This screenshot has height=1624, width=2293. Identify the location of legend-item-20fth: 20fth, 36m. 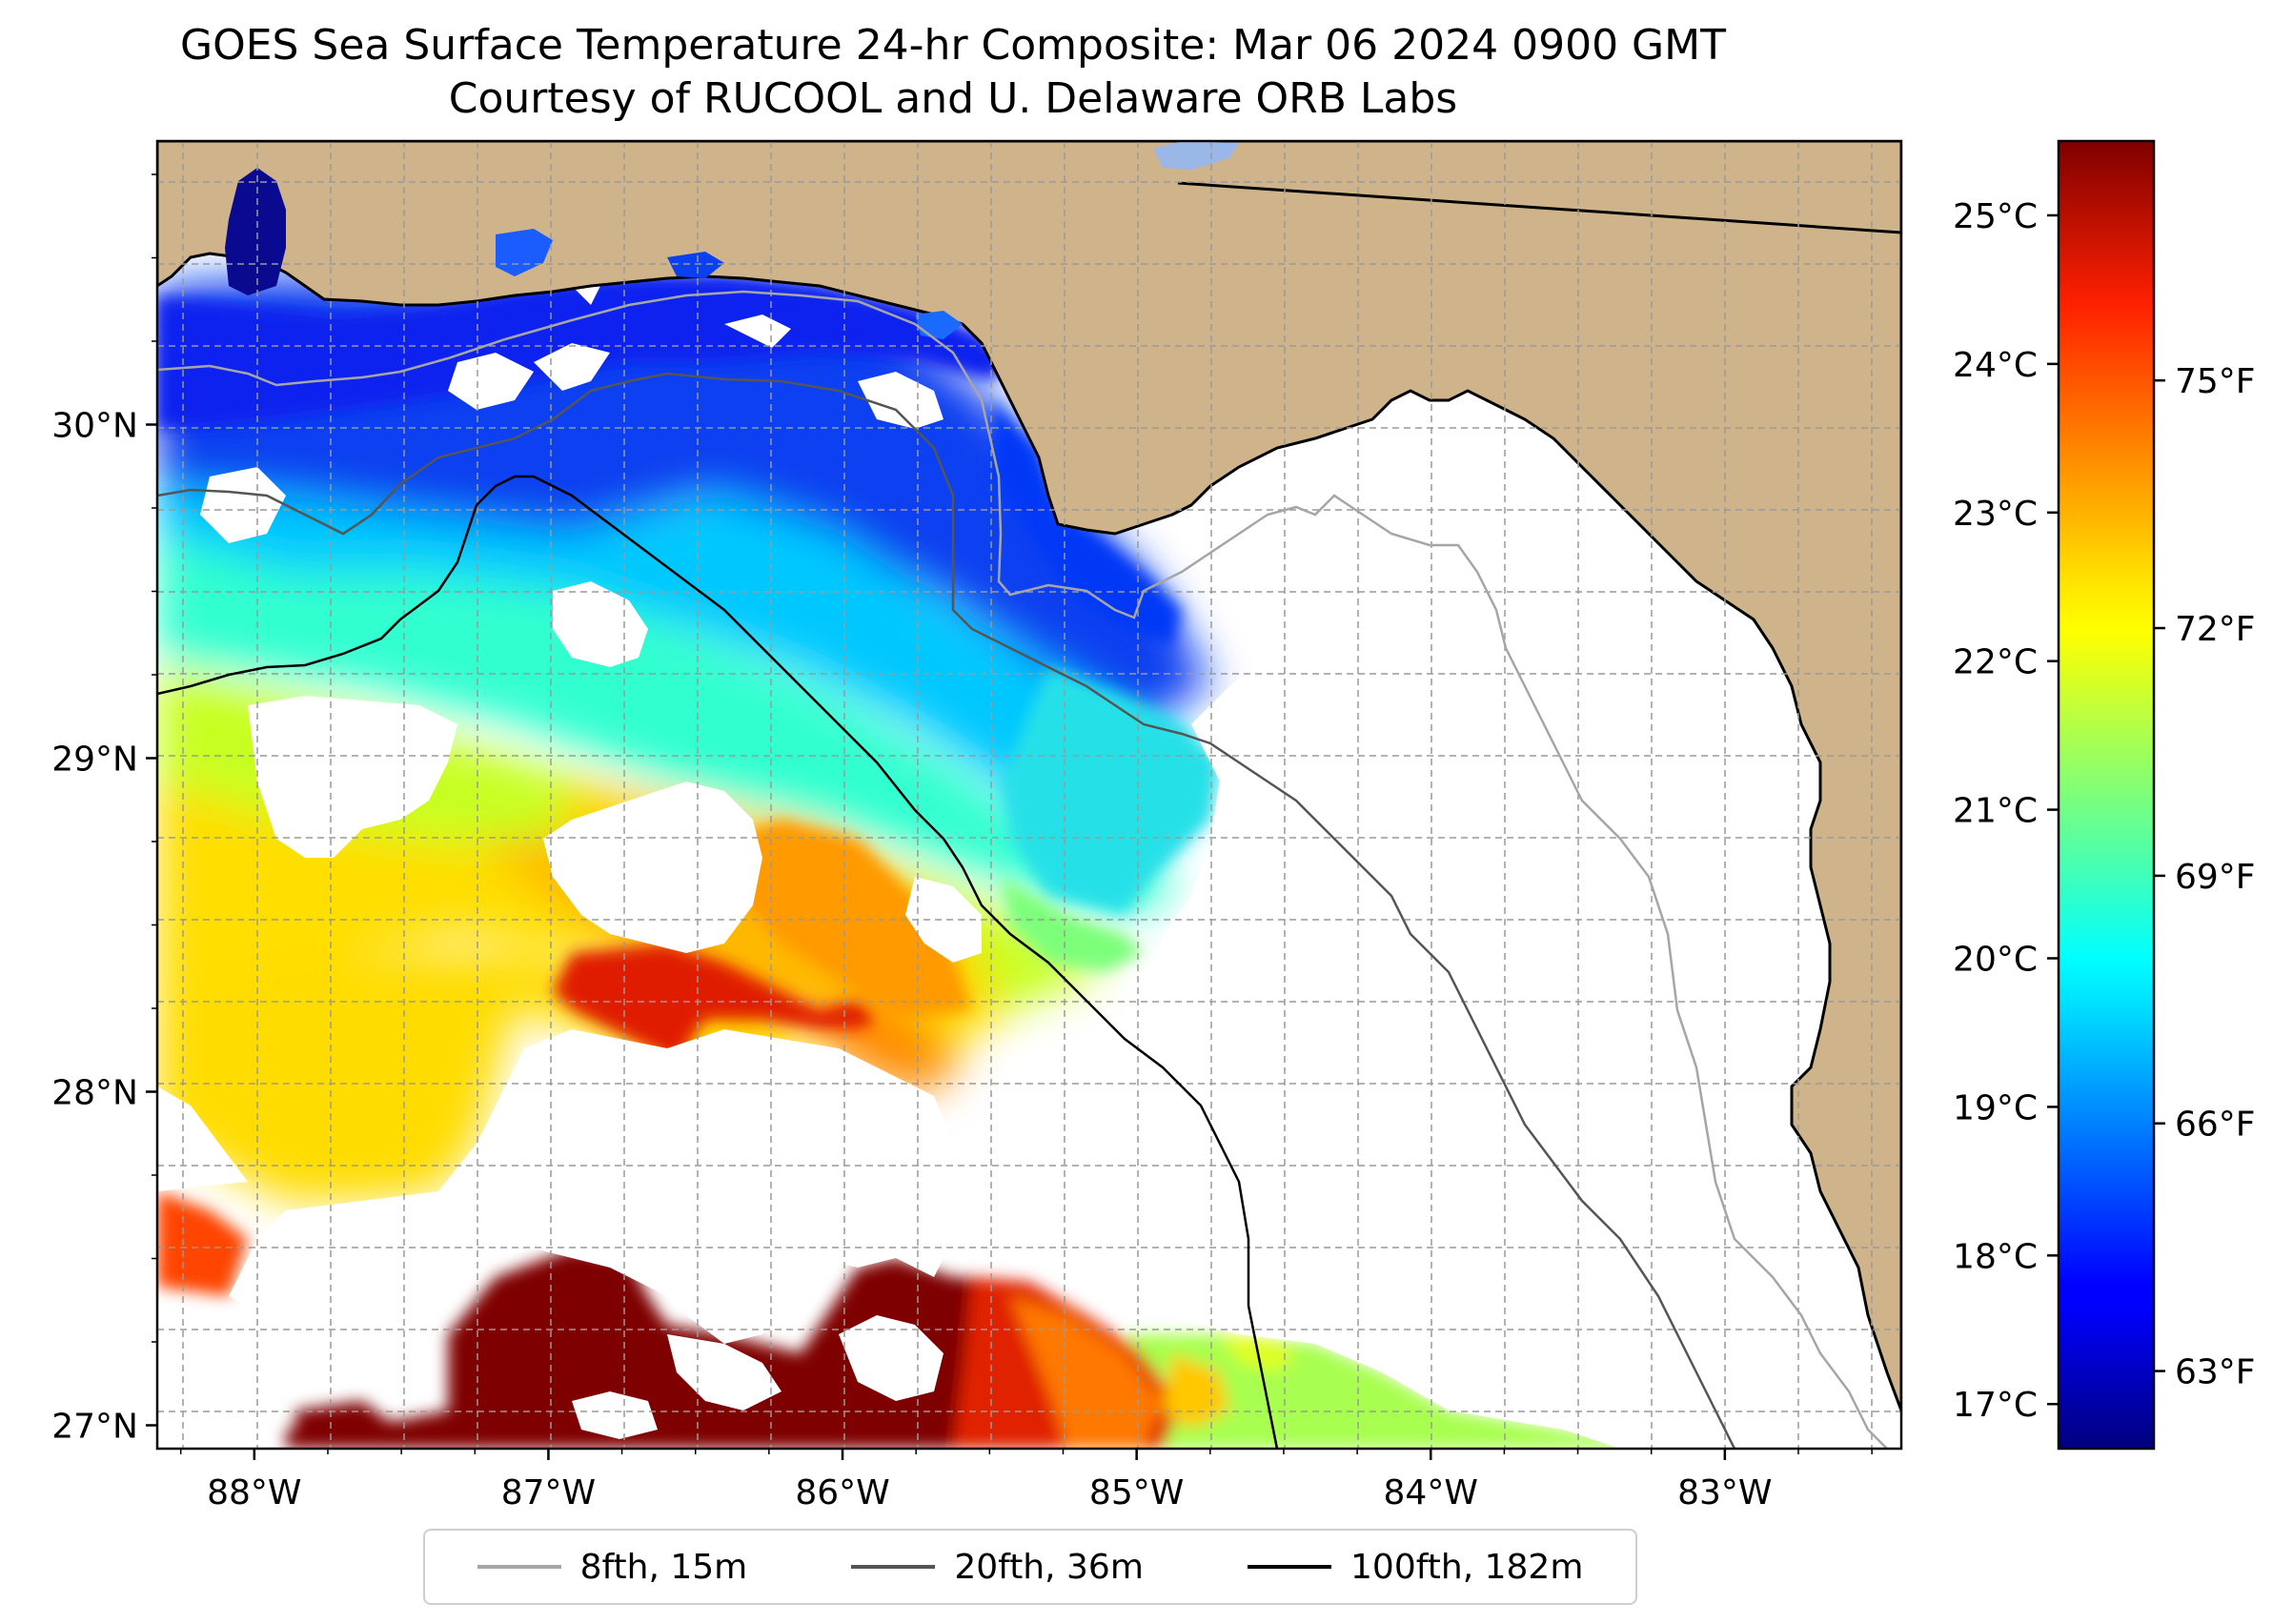
(998, 1567).